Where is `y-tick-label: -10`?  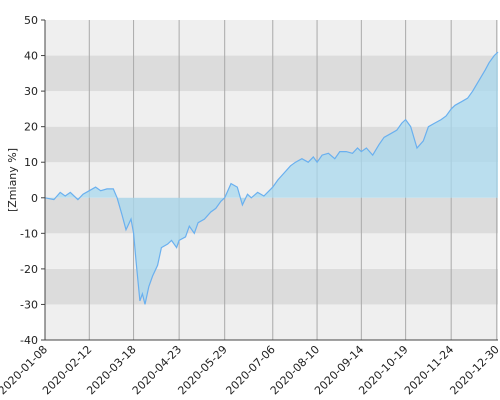
y-tick-label: -10 is located at coordinates (29, 233).